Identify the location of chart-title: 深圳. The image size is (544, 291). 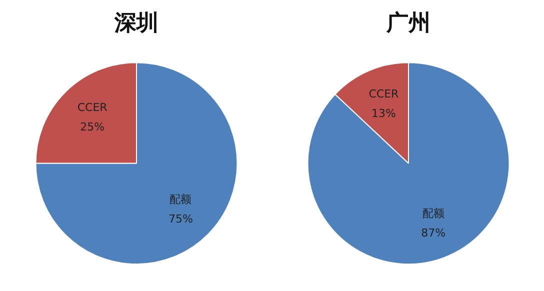
(136, 23).